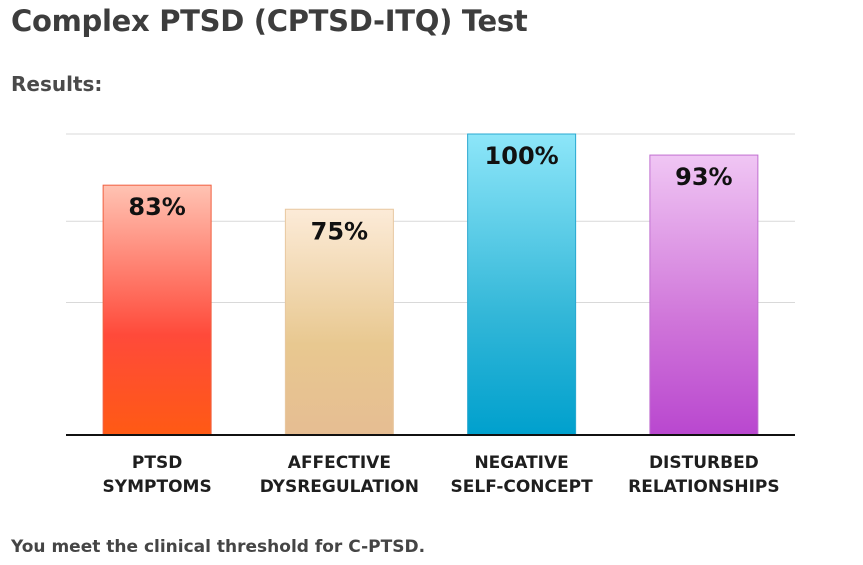 The height and width of the screenshot is (565, 863). What do you see at coordinates (157, 487) in the screenshot?
I see `category-label: SYMPTOMS` at bounding box center [157, 487].